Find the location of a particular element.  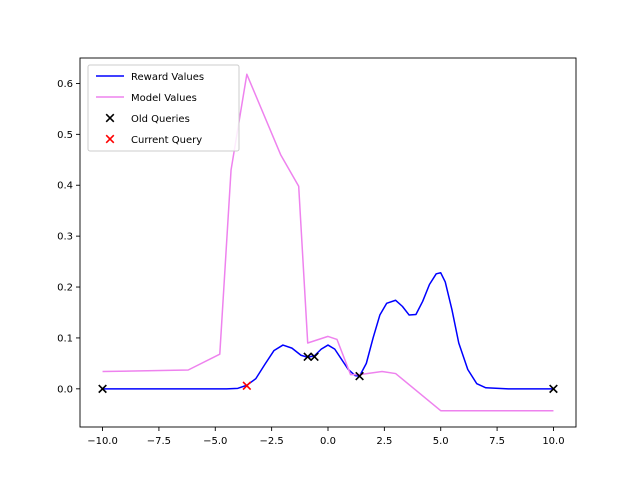

y-tick-label-3: 0.3 is located at coordinates (65, 237).